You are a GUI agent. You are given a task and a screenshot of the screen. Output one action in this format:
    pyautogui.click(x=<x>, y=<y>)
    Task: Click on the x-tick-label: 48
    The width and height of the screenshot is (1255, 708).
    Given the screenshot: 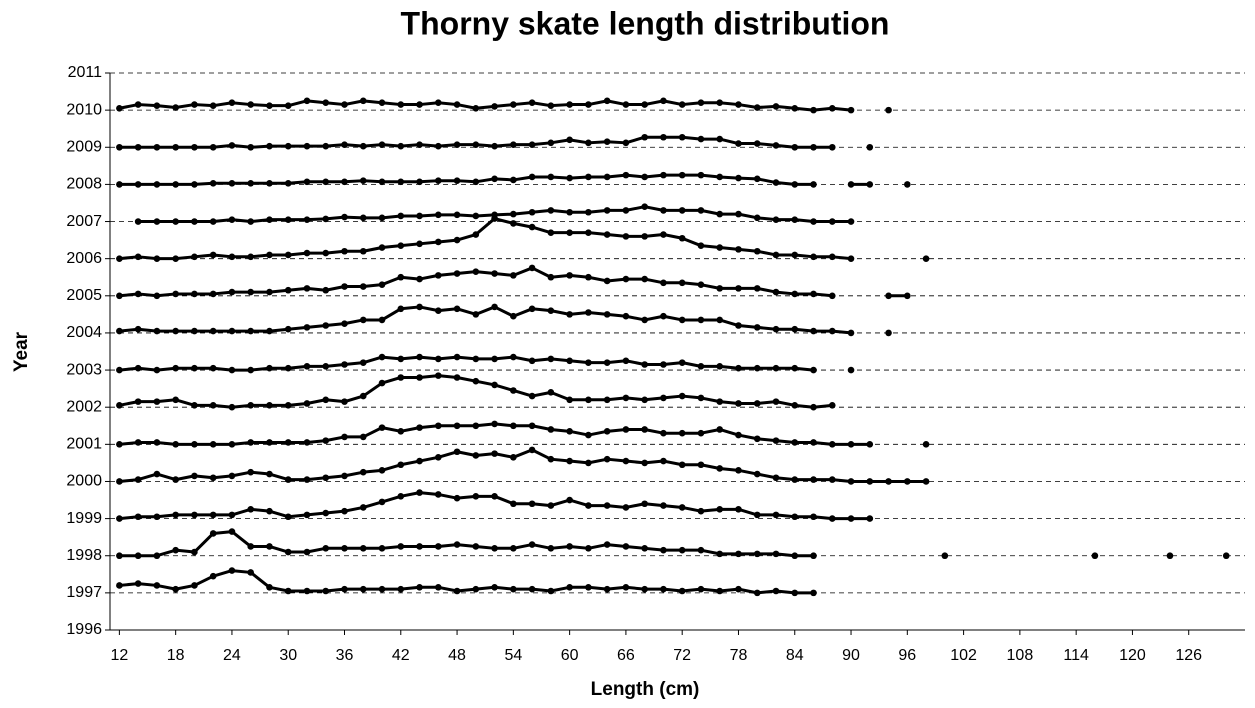 What is the action you would take?
    pyautogui.click(x=457, y=655)
    